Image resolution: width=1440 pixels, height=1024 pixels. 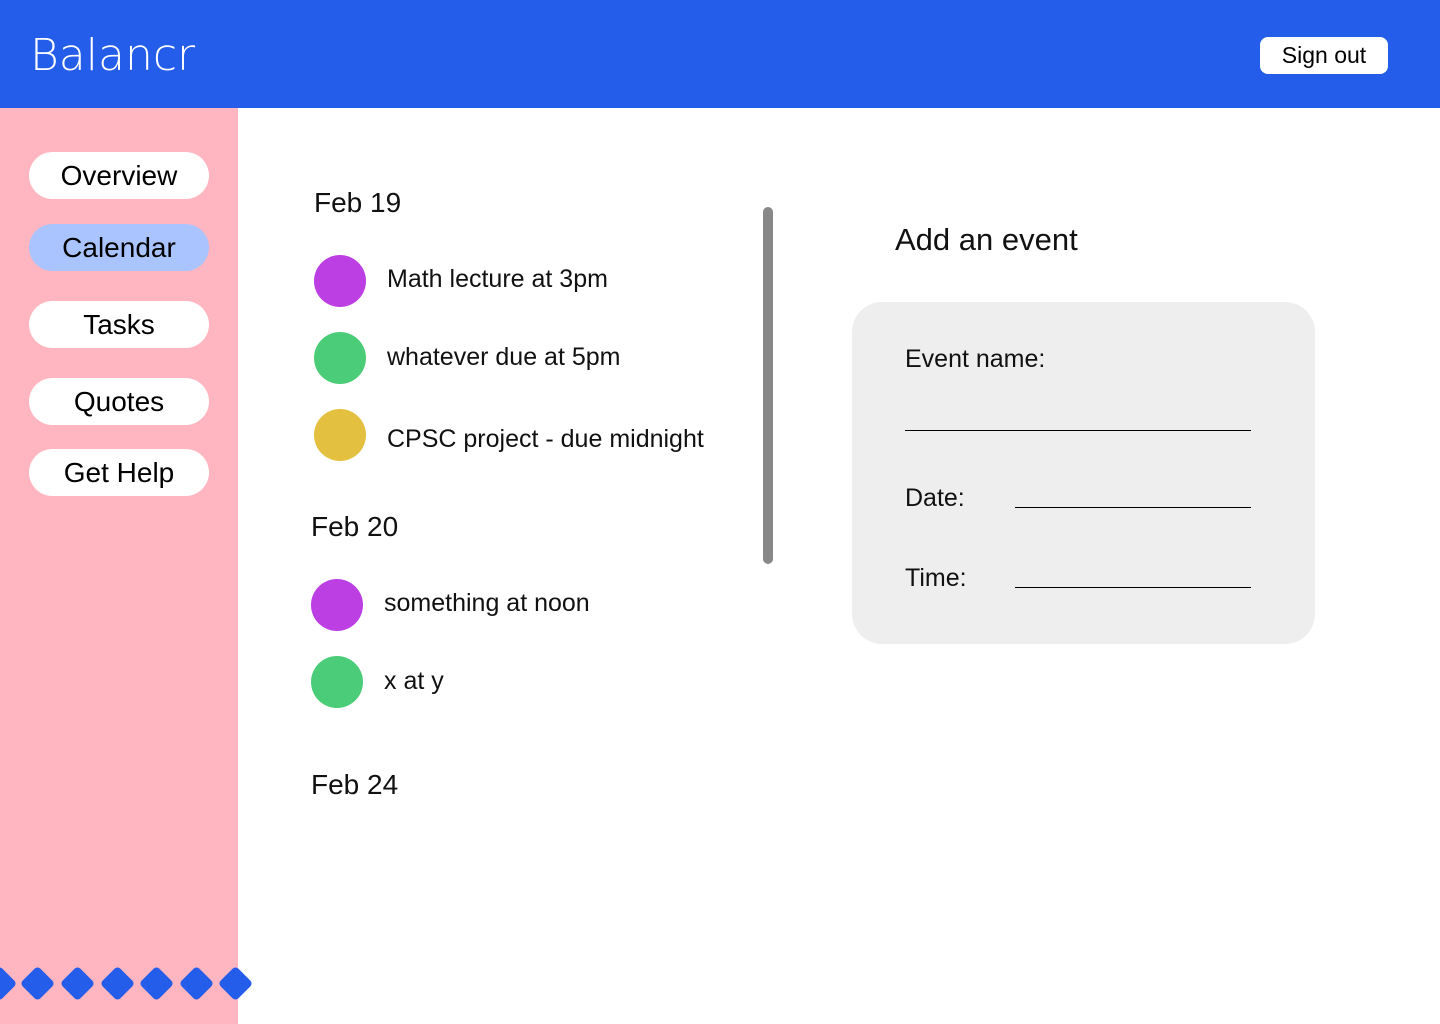 I want to click on app-header: Balancr Sign out, so click(x=720, y=54).